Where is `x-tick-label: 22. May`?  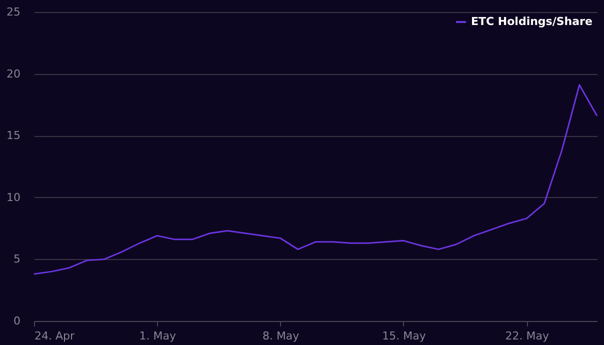
x-tick-label: 22. May is located at coordinates (527, 336).